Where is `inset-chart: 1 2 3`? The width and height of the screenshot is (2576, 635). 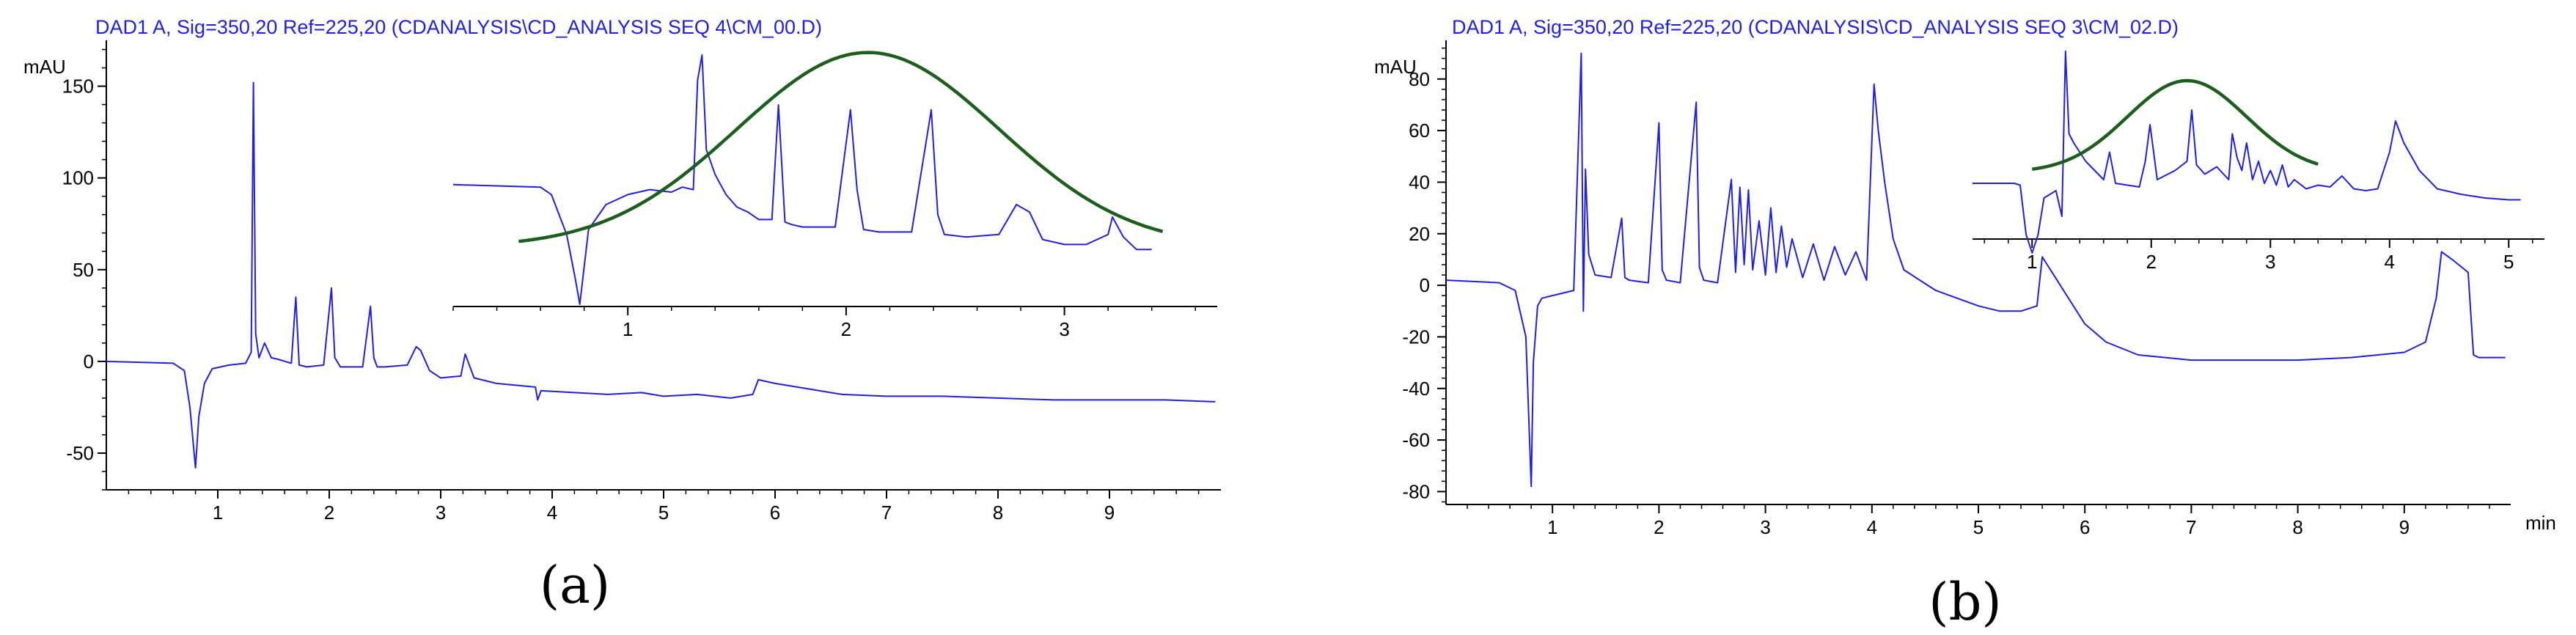
inset-chart: 1 2 3 is located at coordinates (835, 195).